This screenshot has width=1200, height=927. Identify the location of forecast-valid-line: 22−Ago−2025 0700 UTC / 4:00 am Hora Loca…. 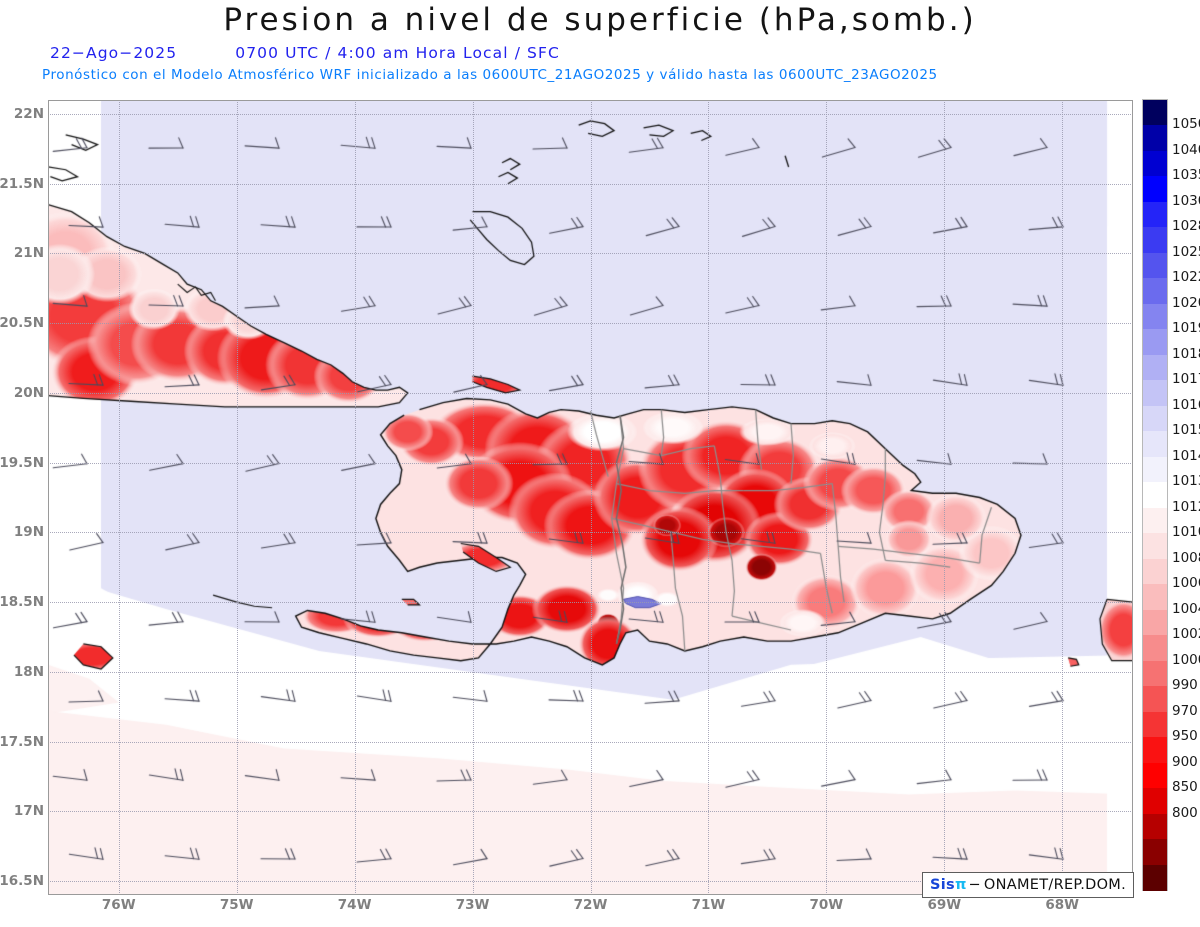
(305, 53).